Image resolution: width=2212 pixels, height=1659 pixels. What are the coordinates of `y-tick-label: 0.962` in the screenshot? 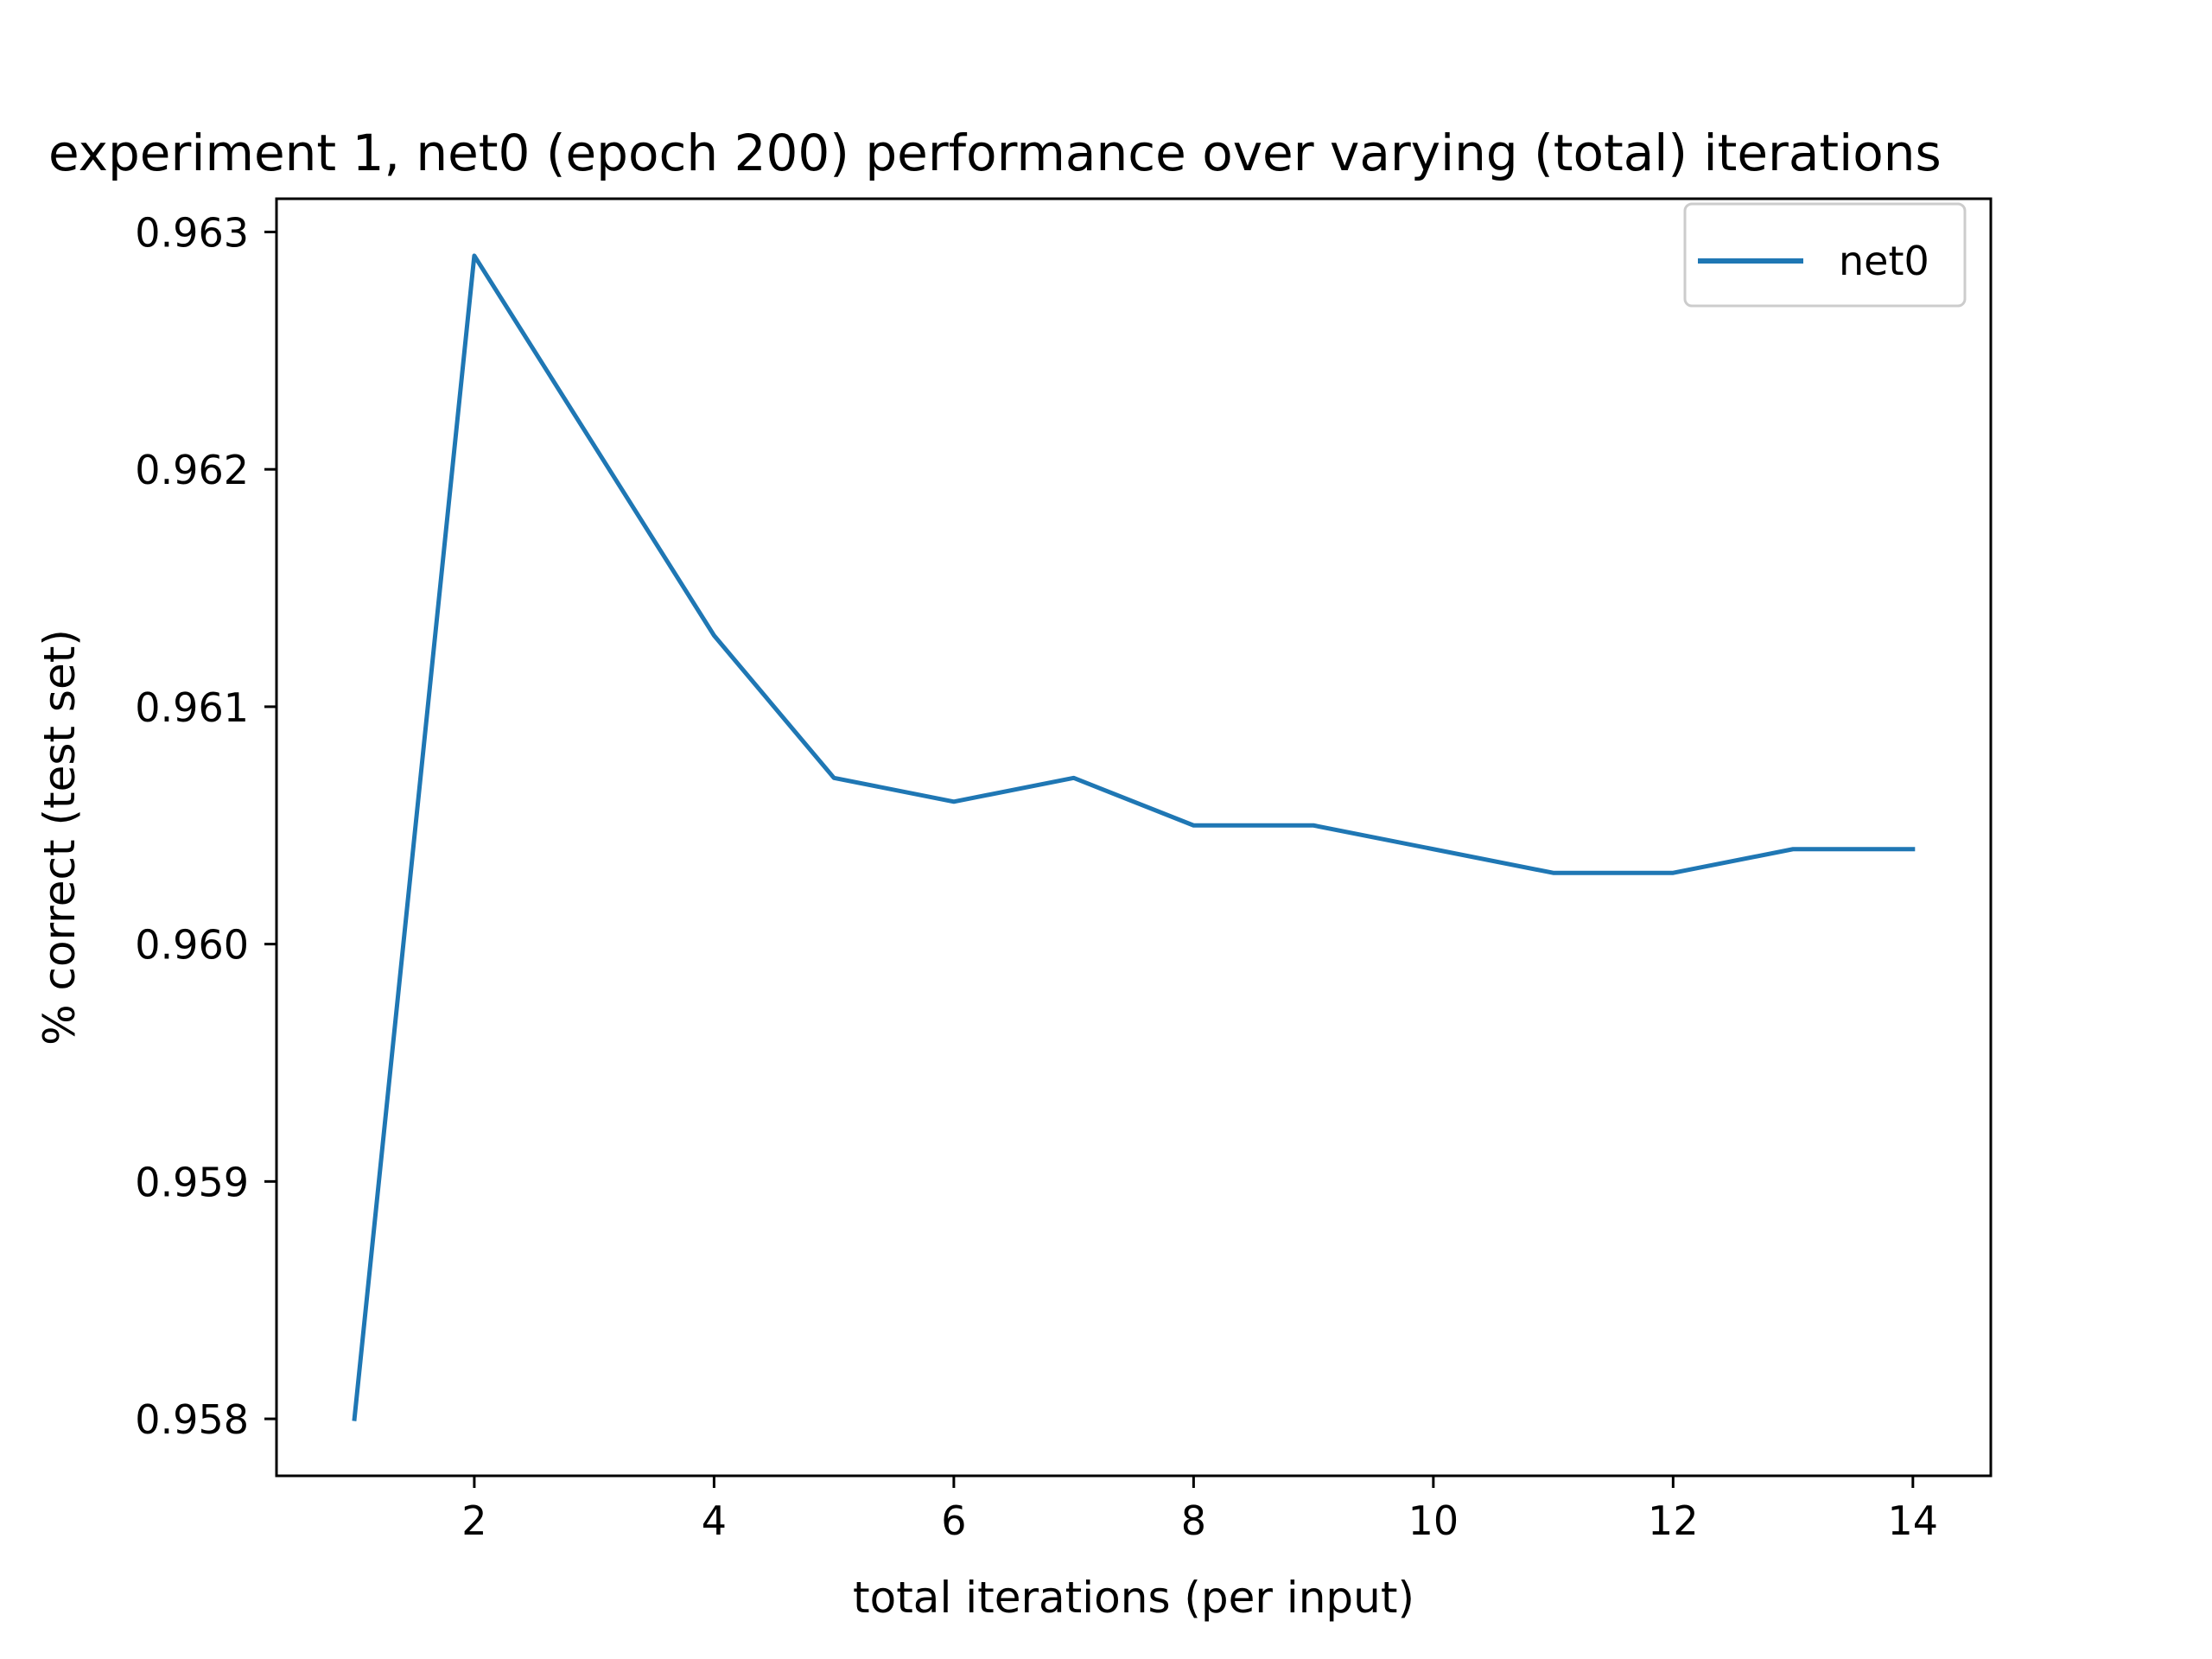 It's located at (192, 470).